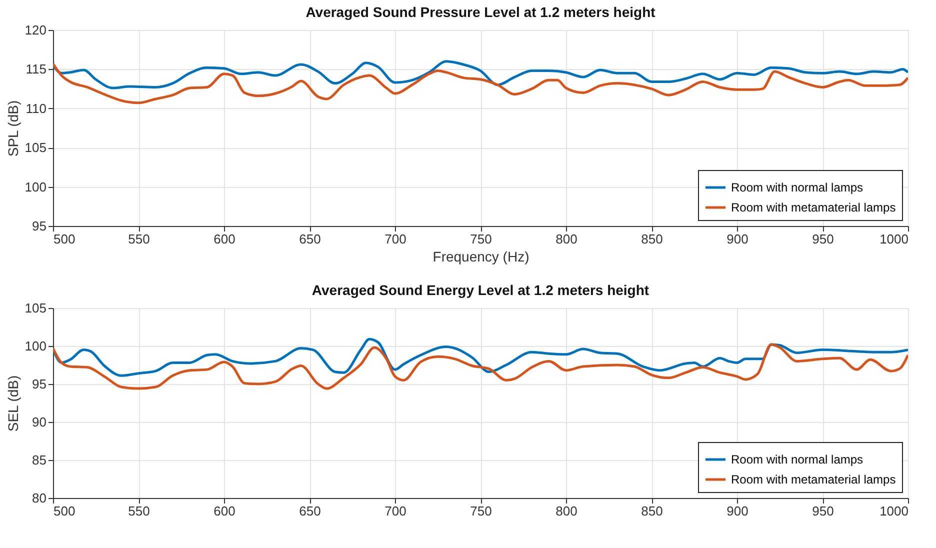 The height and width of the screenshot is (548, 936). I want to click on y-tick-label: 80, so click(39, 498).